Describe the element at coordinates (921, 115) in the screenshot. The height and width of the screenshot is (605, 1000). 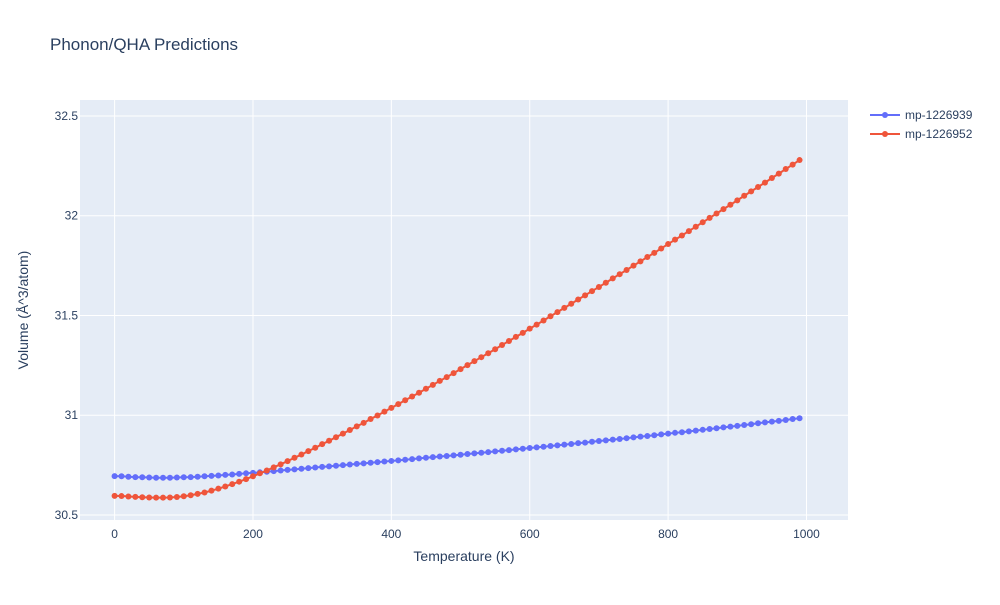
I see `legend-item: mp-1226939` at that location.